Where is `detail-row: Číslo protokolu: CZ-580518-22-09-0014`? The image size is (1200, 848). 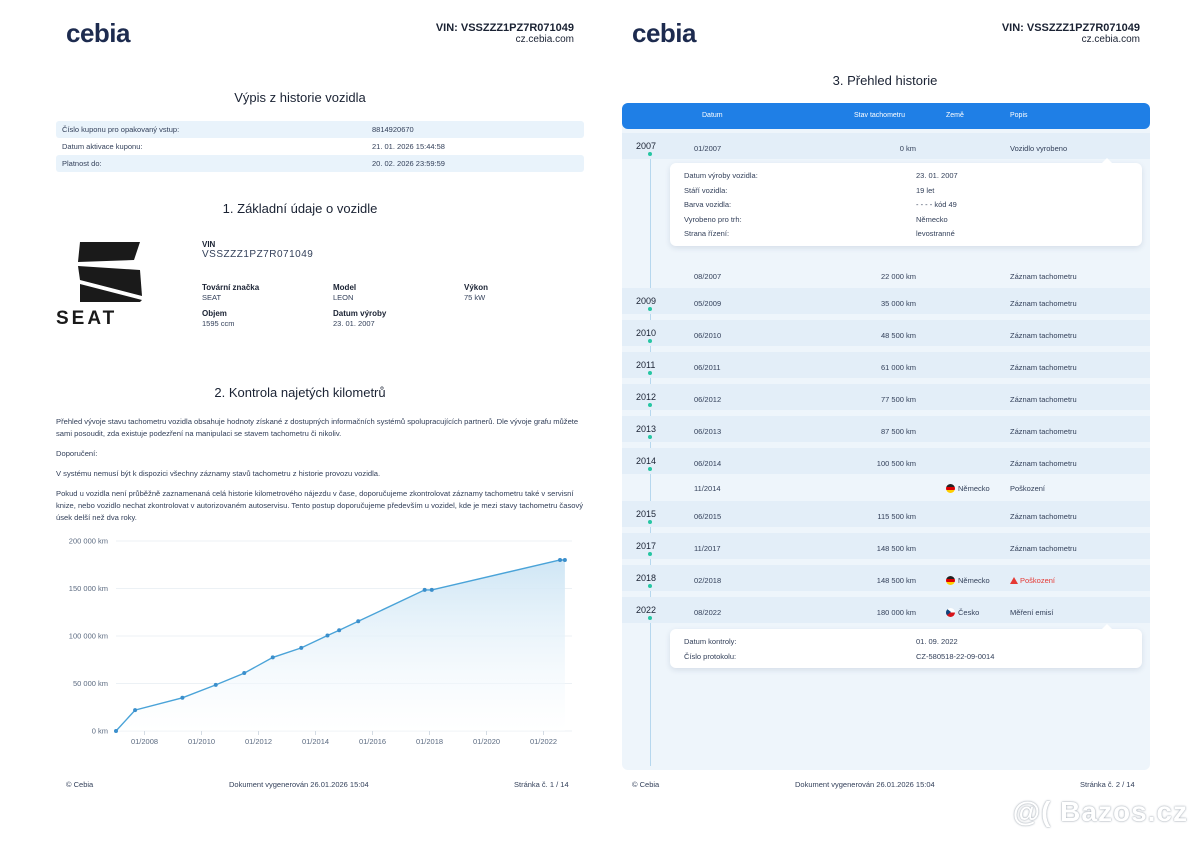
detail-row: Číslo protokolu: CZ-580518-22-09-0014 is located at coordinates (839, 656).